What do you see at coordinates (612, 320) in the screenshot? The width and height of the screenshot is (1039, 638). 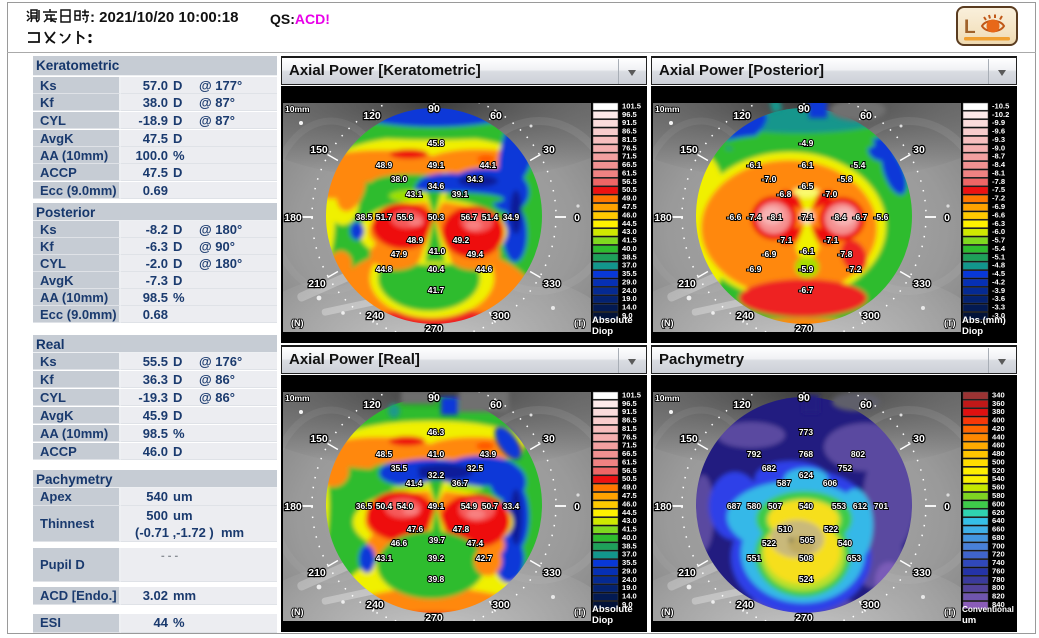 I see `svg-text: Absolute` at bounding box center [612, 320].